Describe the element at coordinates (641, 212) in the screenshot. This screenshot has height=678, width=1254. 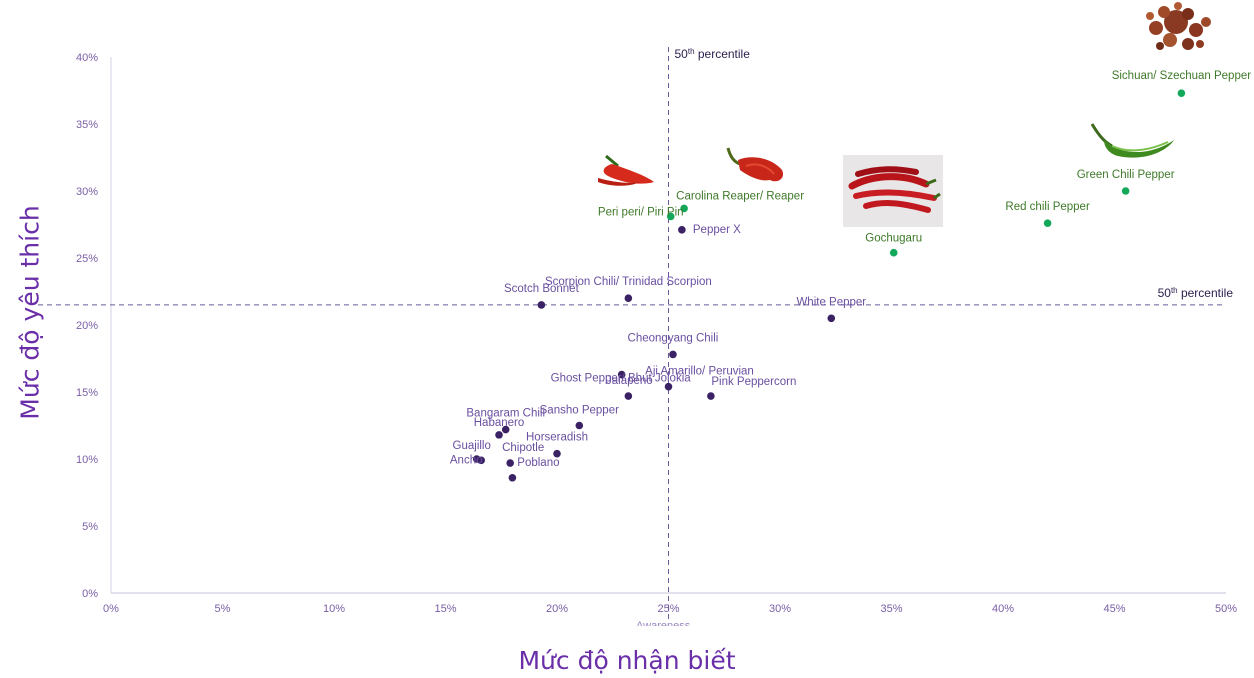
I see `label-peri-peri-piri-piri: Peri peri/ Piri Piri` at that location.